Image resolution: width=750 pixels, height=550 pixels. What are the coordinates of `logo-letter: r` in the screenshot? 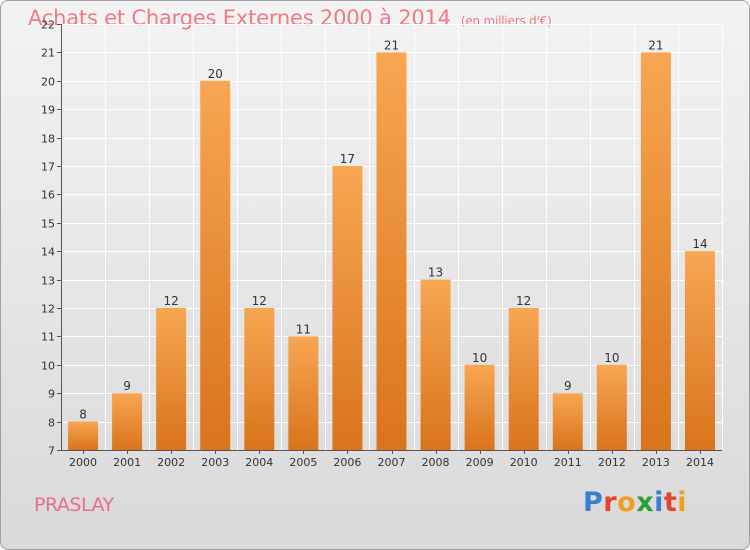 It's located at (610, 502).